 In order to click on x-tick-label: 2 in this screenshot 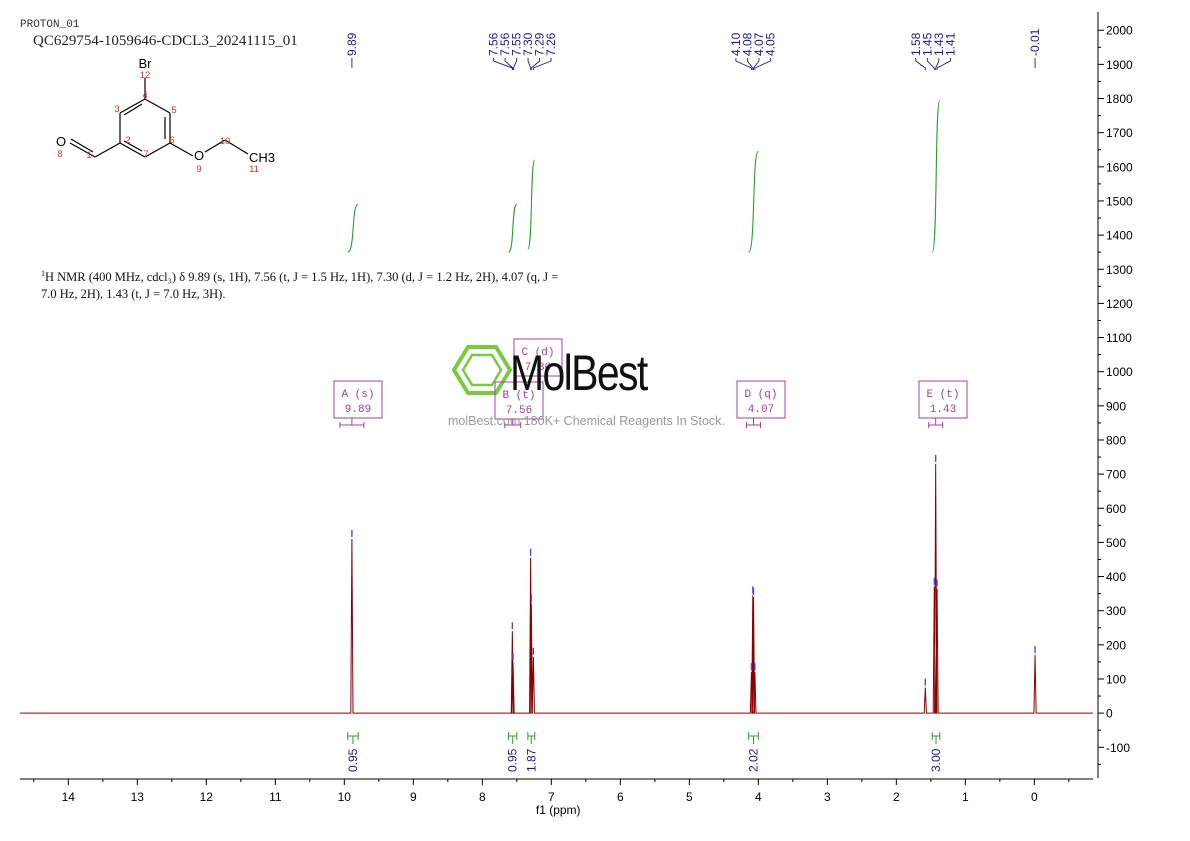, I will do `click(896, 797)`.